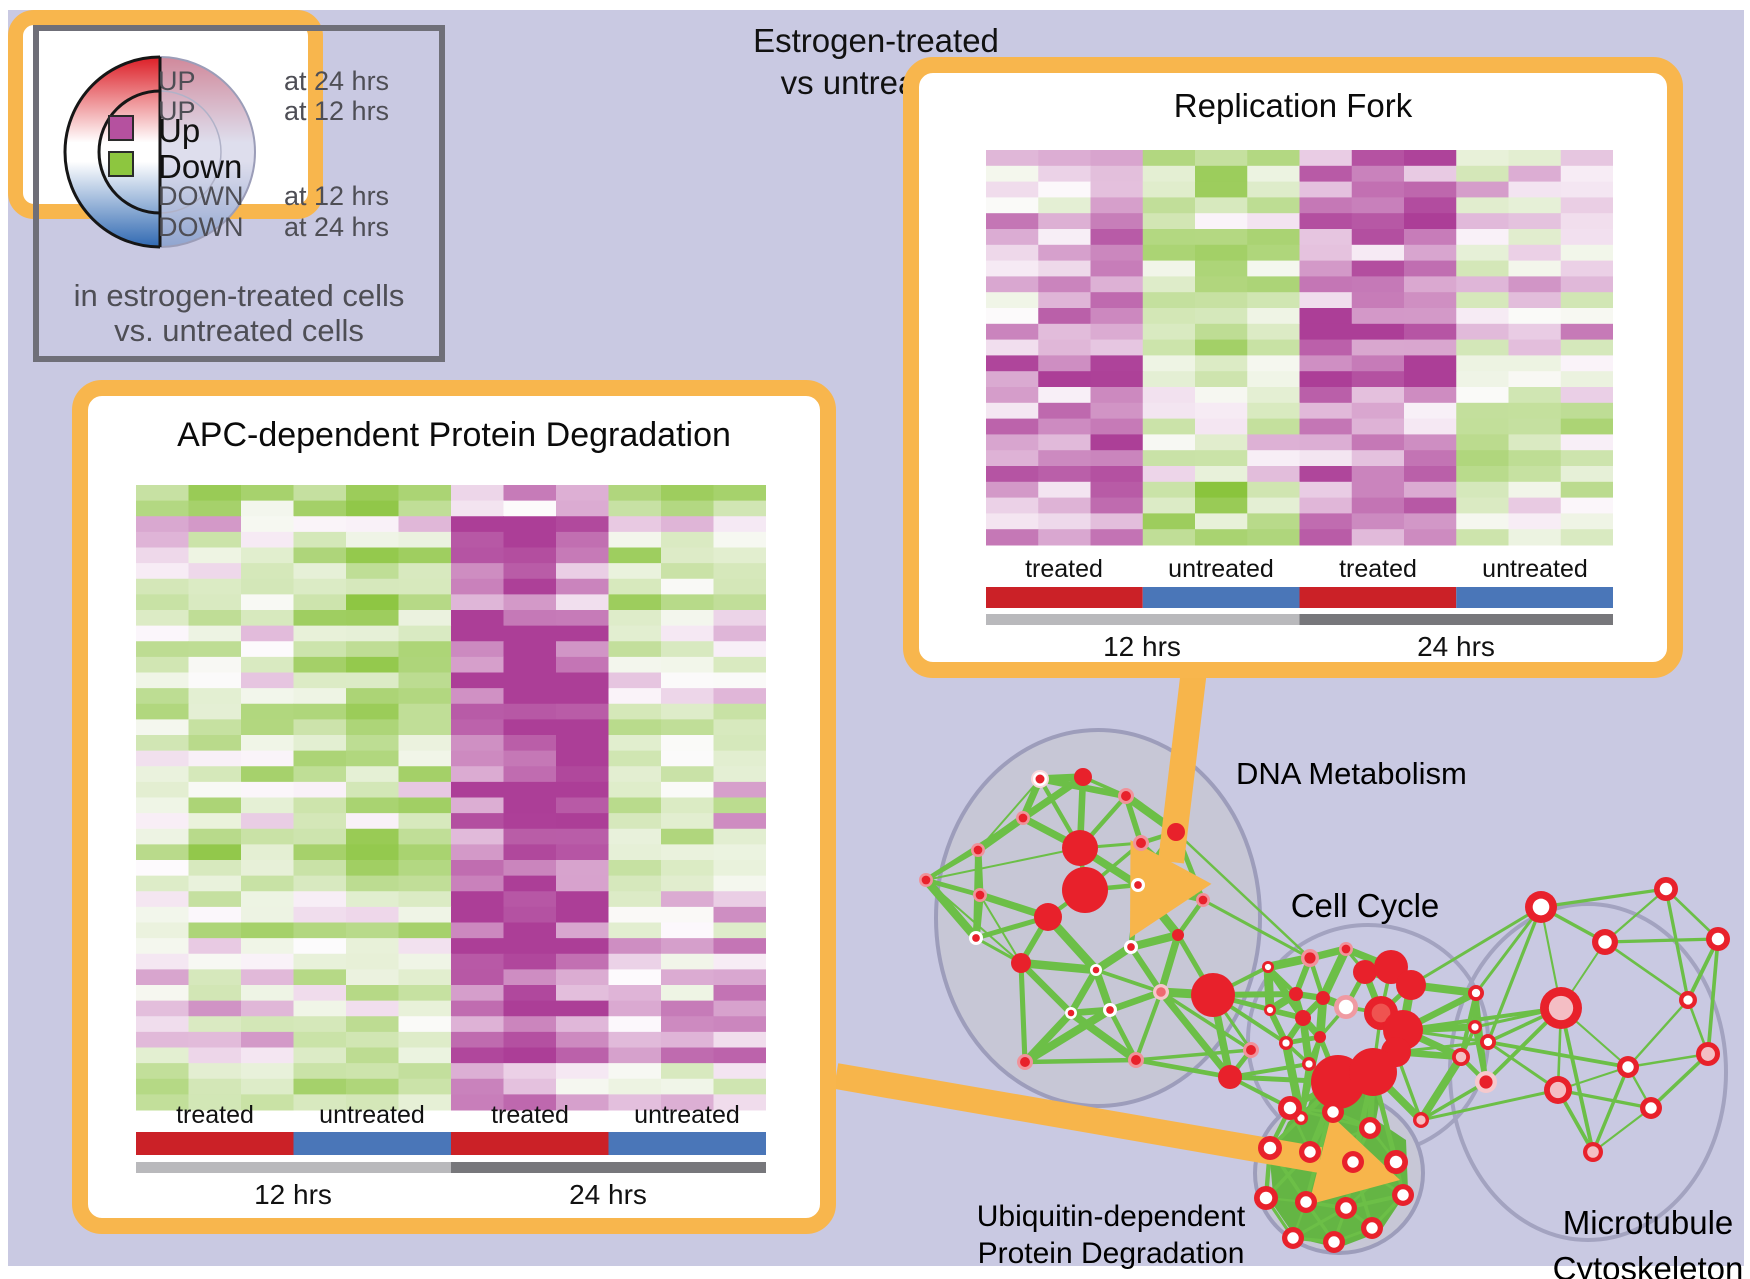 The image size is (1750, 1279). Describe the element at coordinates (200, 166) in the screenshot. I see `down-label: Down` at that location.